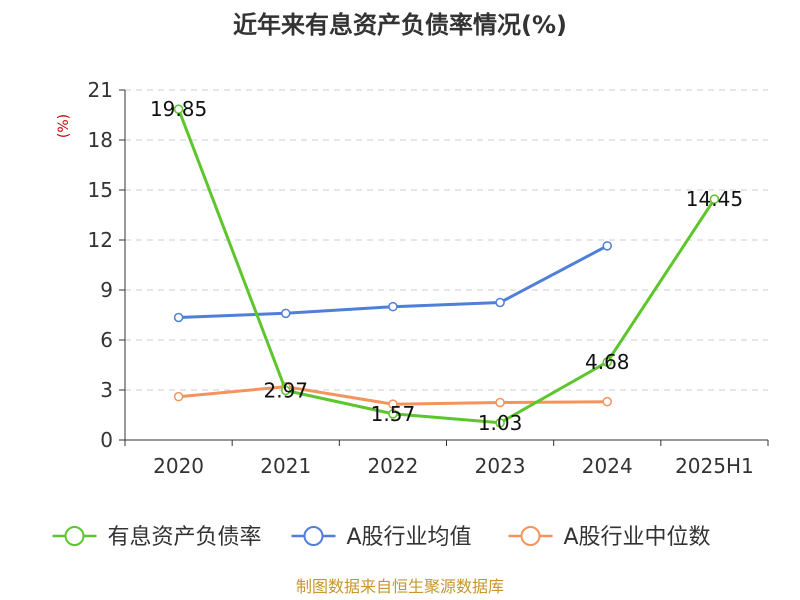 This screenshot has width=800, height=600. I want to click on legend: 有息资产负债率 A股行业均值 A股行业中位数, so click(381, 537).